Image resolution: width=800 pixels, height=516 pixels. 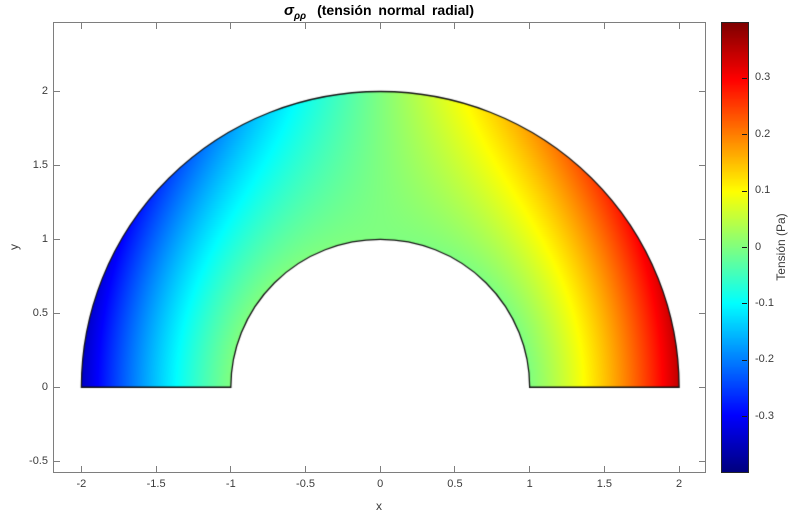 What do you see at coordinates (455, 484) in the screenshot?
I see `x-tick-label: 0.5` at bounding box center [455, 484].